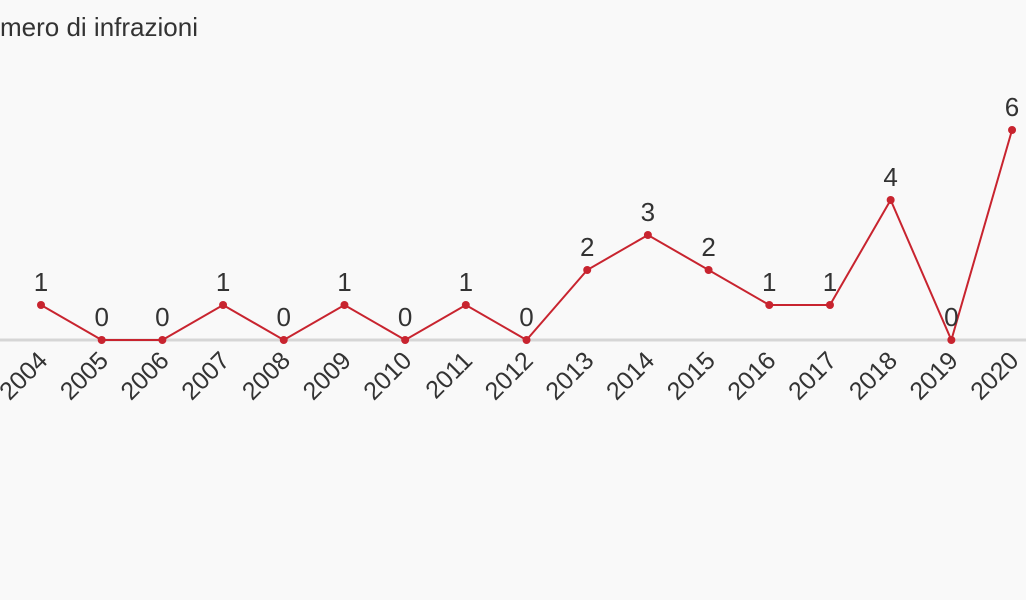  I want to click on data-label: 6, so click(1012, 107).